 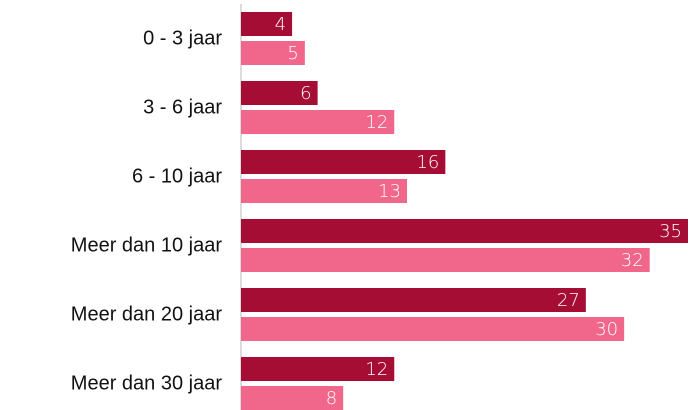 I want to click on category-label: 3 - 6 jaar, so click(x=182, y=107).